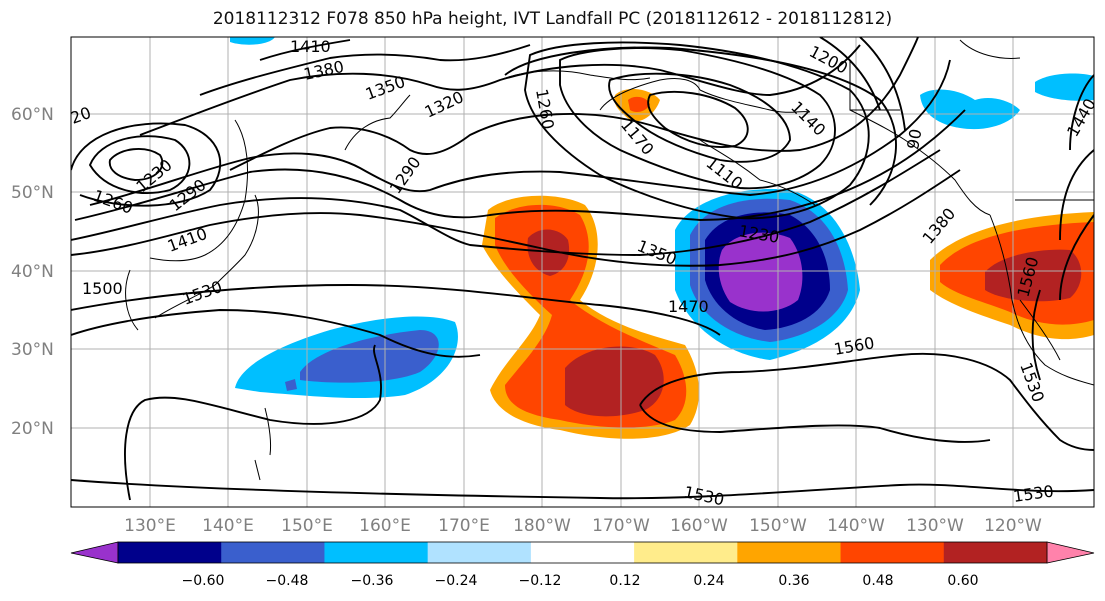 The image size is (1105, 601). I want to click on colorbar-tick: −0.12, so click(540, 581).